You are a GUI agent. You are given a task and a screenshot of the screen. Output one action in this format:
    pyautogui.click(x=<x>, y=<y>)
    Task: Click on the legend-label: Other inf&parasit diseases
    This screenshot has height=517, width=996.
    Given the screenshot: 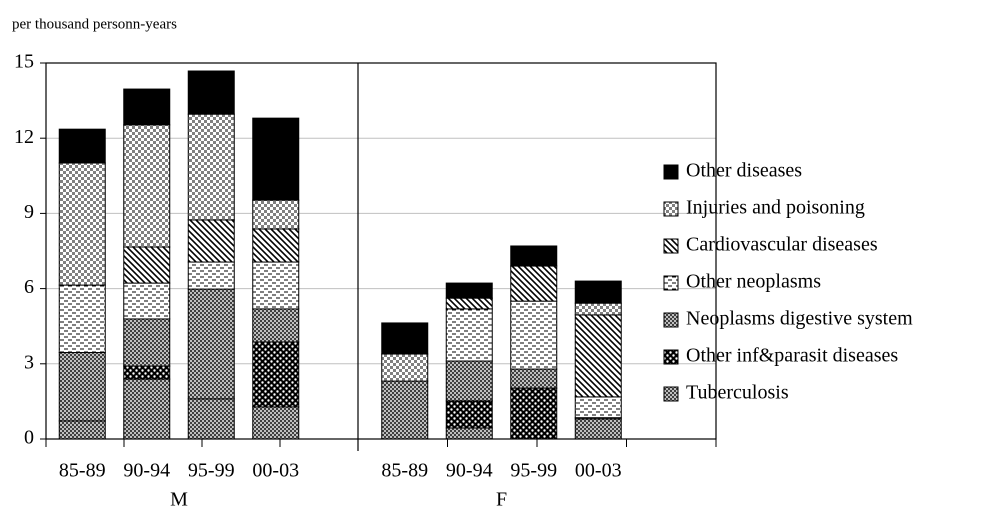 What is the action you would take?
    pyautogui.click(x=792, y=356)
    